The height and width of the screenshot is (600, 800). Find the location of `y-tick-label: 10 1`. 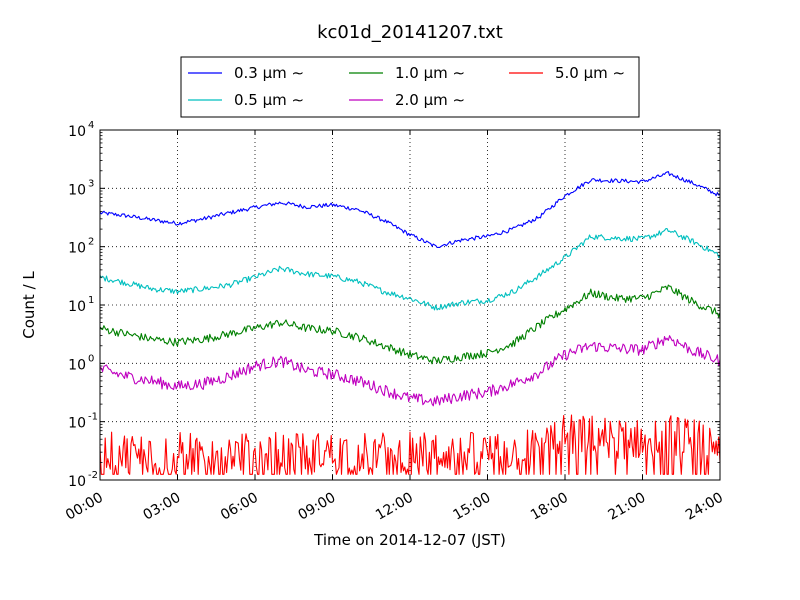

y-tick-label: 10 1 is located at coordinates (81, 305).